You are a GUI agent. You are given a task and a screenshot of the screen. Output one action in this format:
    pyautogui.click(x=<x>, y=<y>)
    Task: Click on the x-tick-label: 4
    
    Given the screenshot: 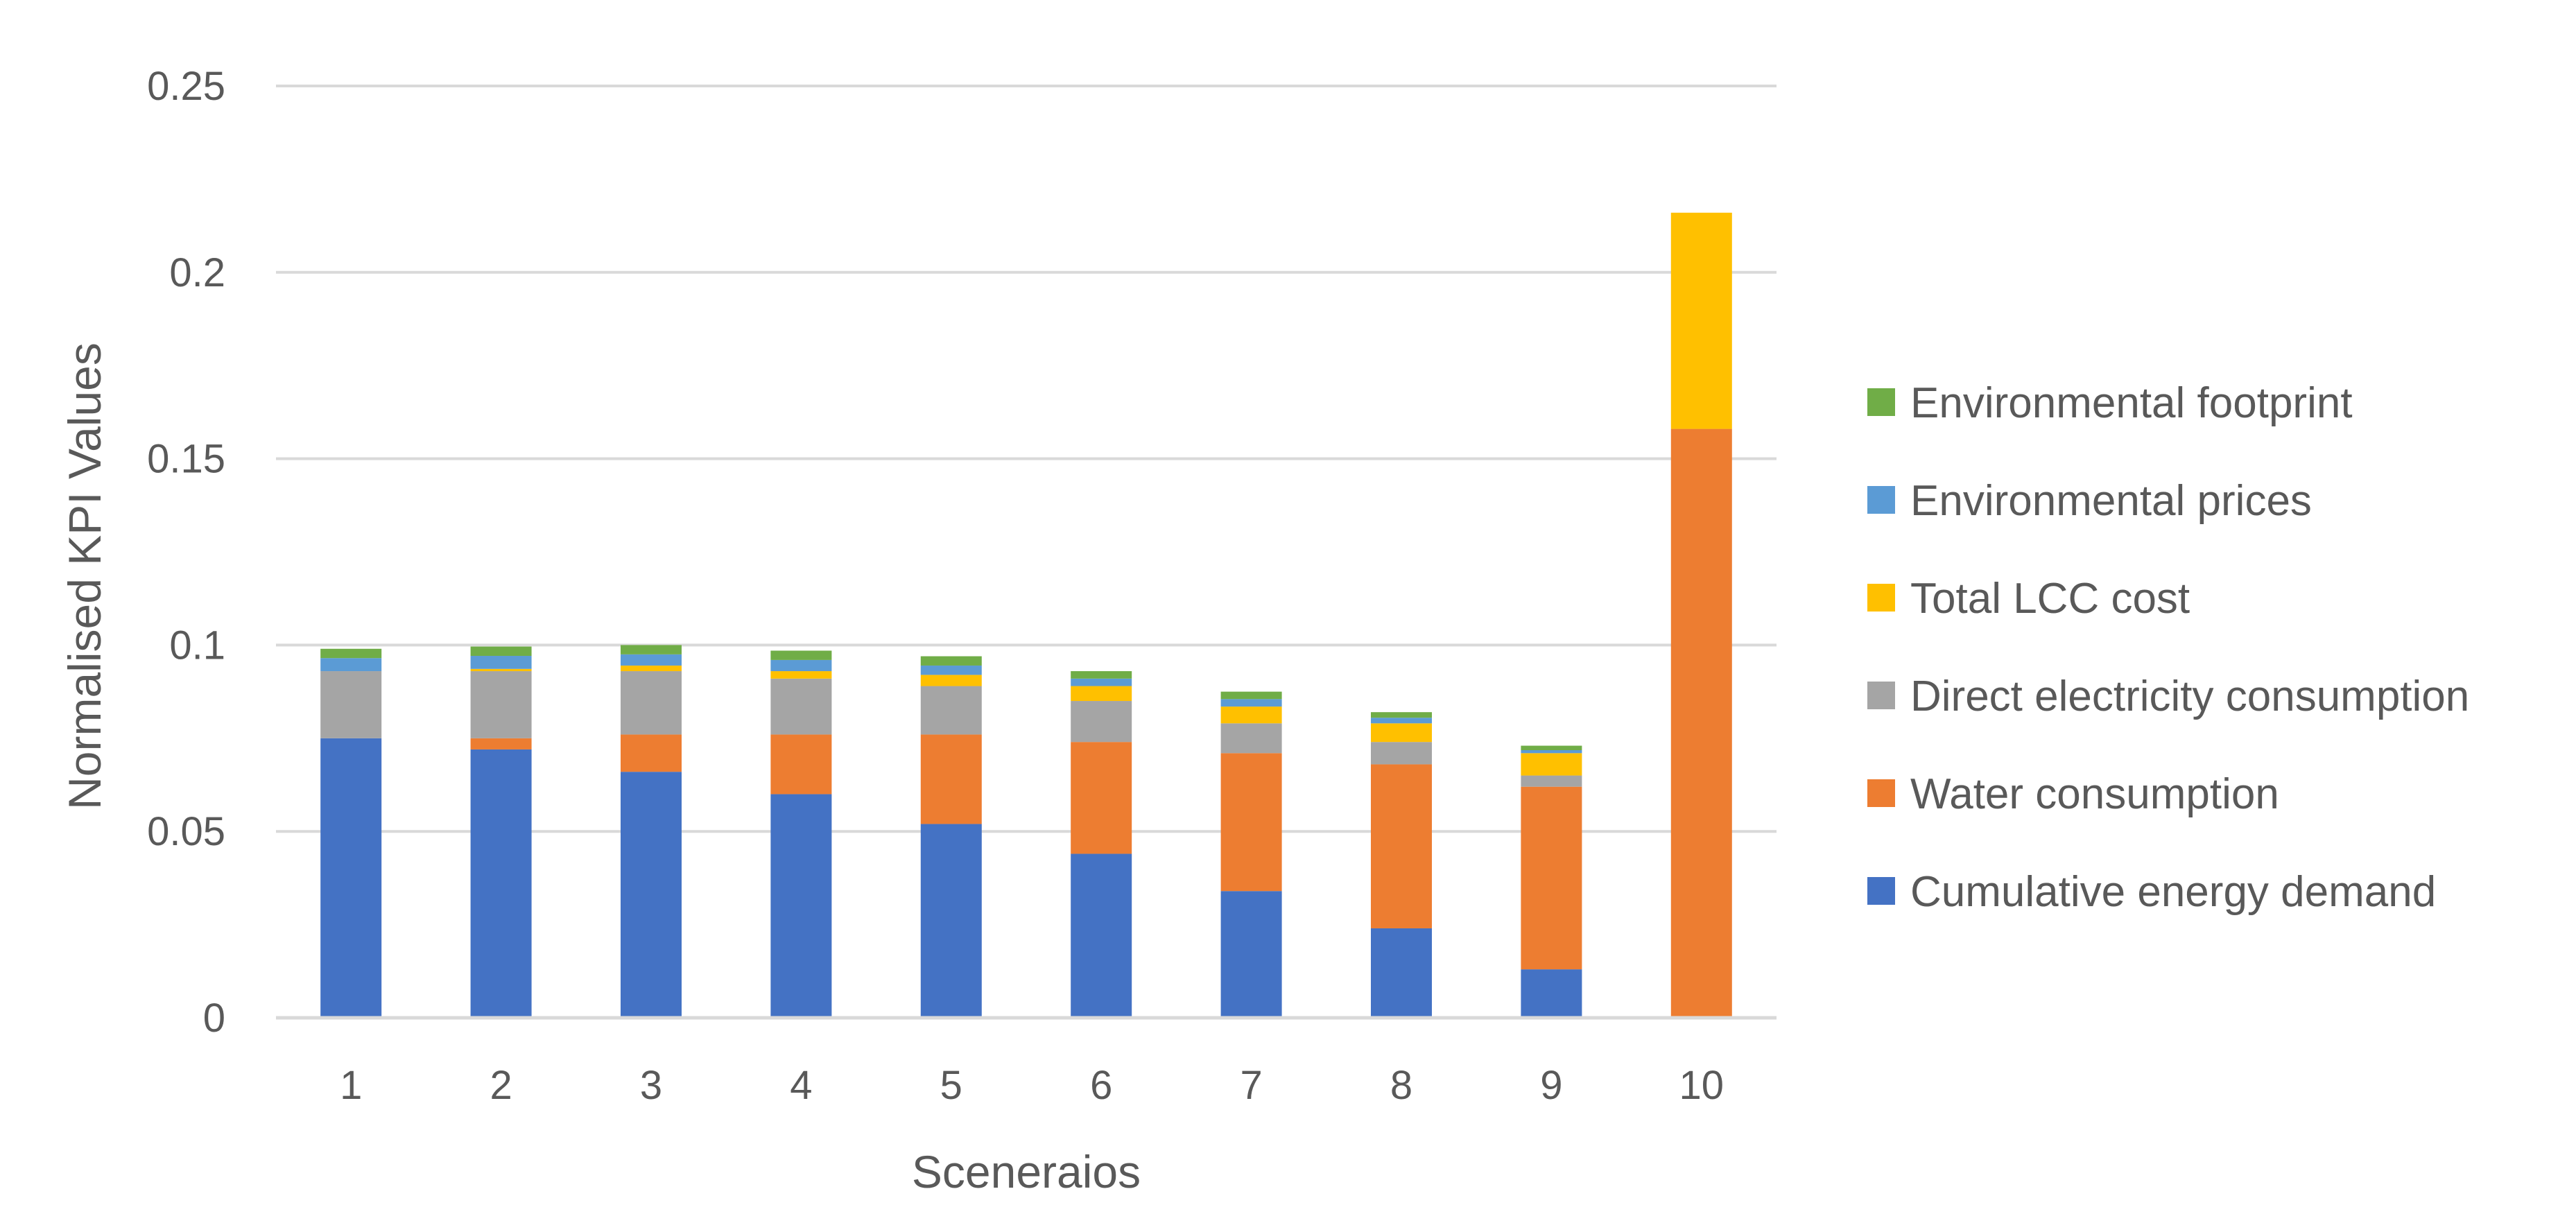 What is the action you would take?
    pyautogui.click(x=801, y=1085)
    